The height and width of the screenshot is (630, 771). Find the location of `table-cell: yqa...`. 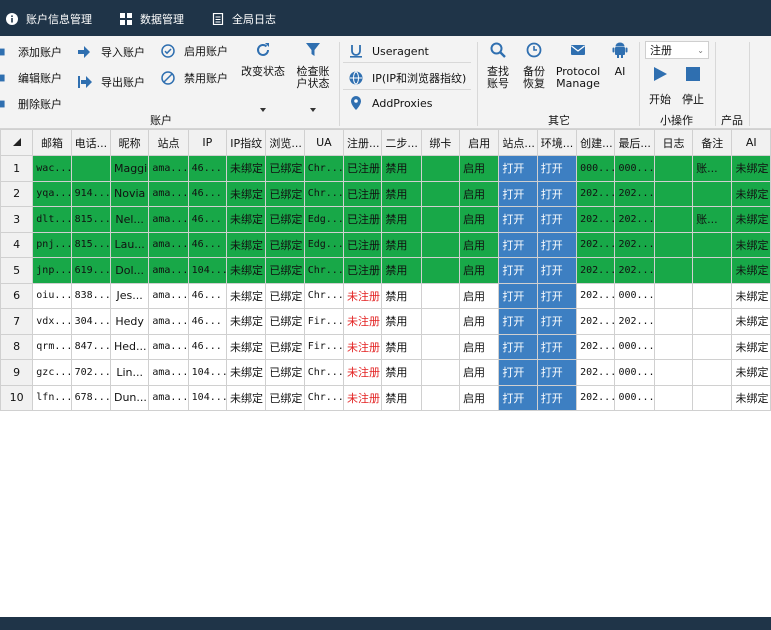

table-cell: yqa... is located at coordinates (52, 193).